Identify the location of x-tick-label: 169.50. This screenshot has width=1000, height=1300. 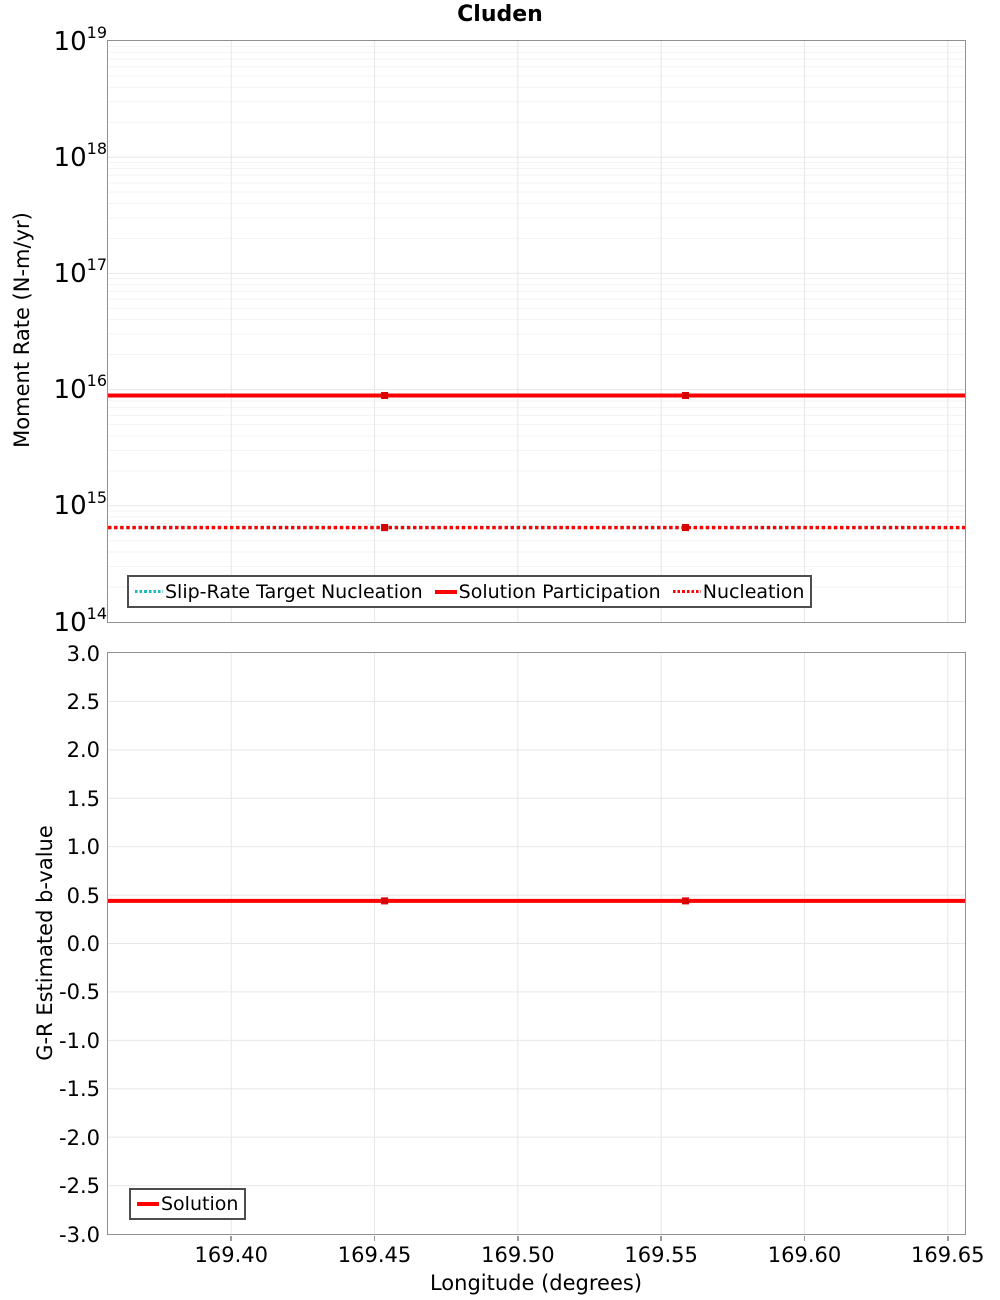
(518, 1255).